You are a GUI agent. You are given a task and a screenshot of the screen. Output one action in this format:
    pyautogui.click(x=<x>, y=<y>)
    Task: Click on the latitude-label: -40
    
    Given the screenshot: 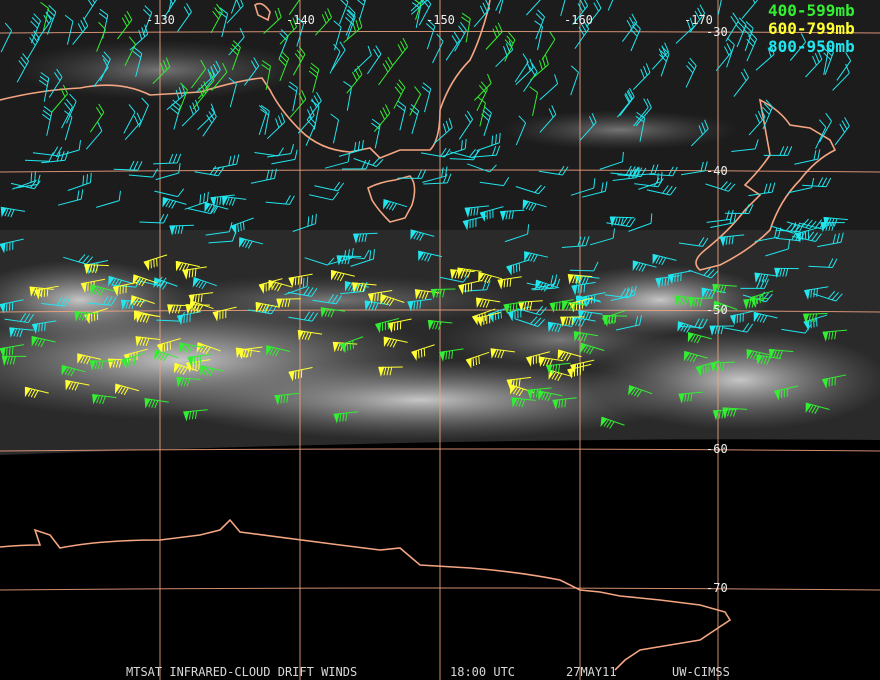 What is the action you would take?
    pyautogui.click(x=717, y=171)
    